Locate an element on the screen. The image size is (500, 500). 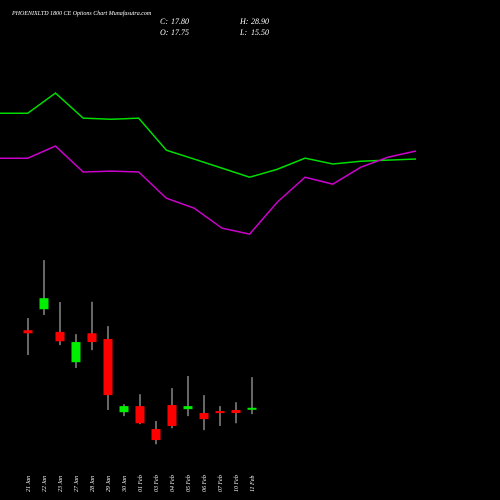
x-tick-label: 30 Jan is located at coordinates (125, 484).